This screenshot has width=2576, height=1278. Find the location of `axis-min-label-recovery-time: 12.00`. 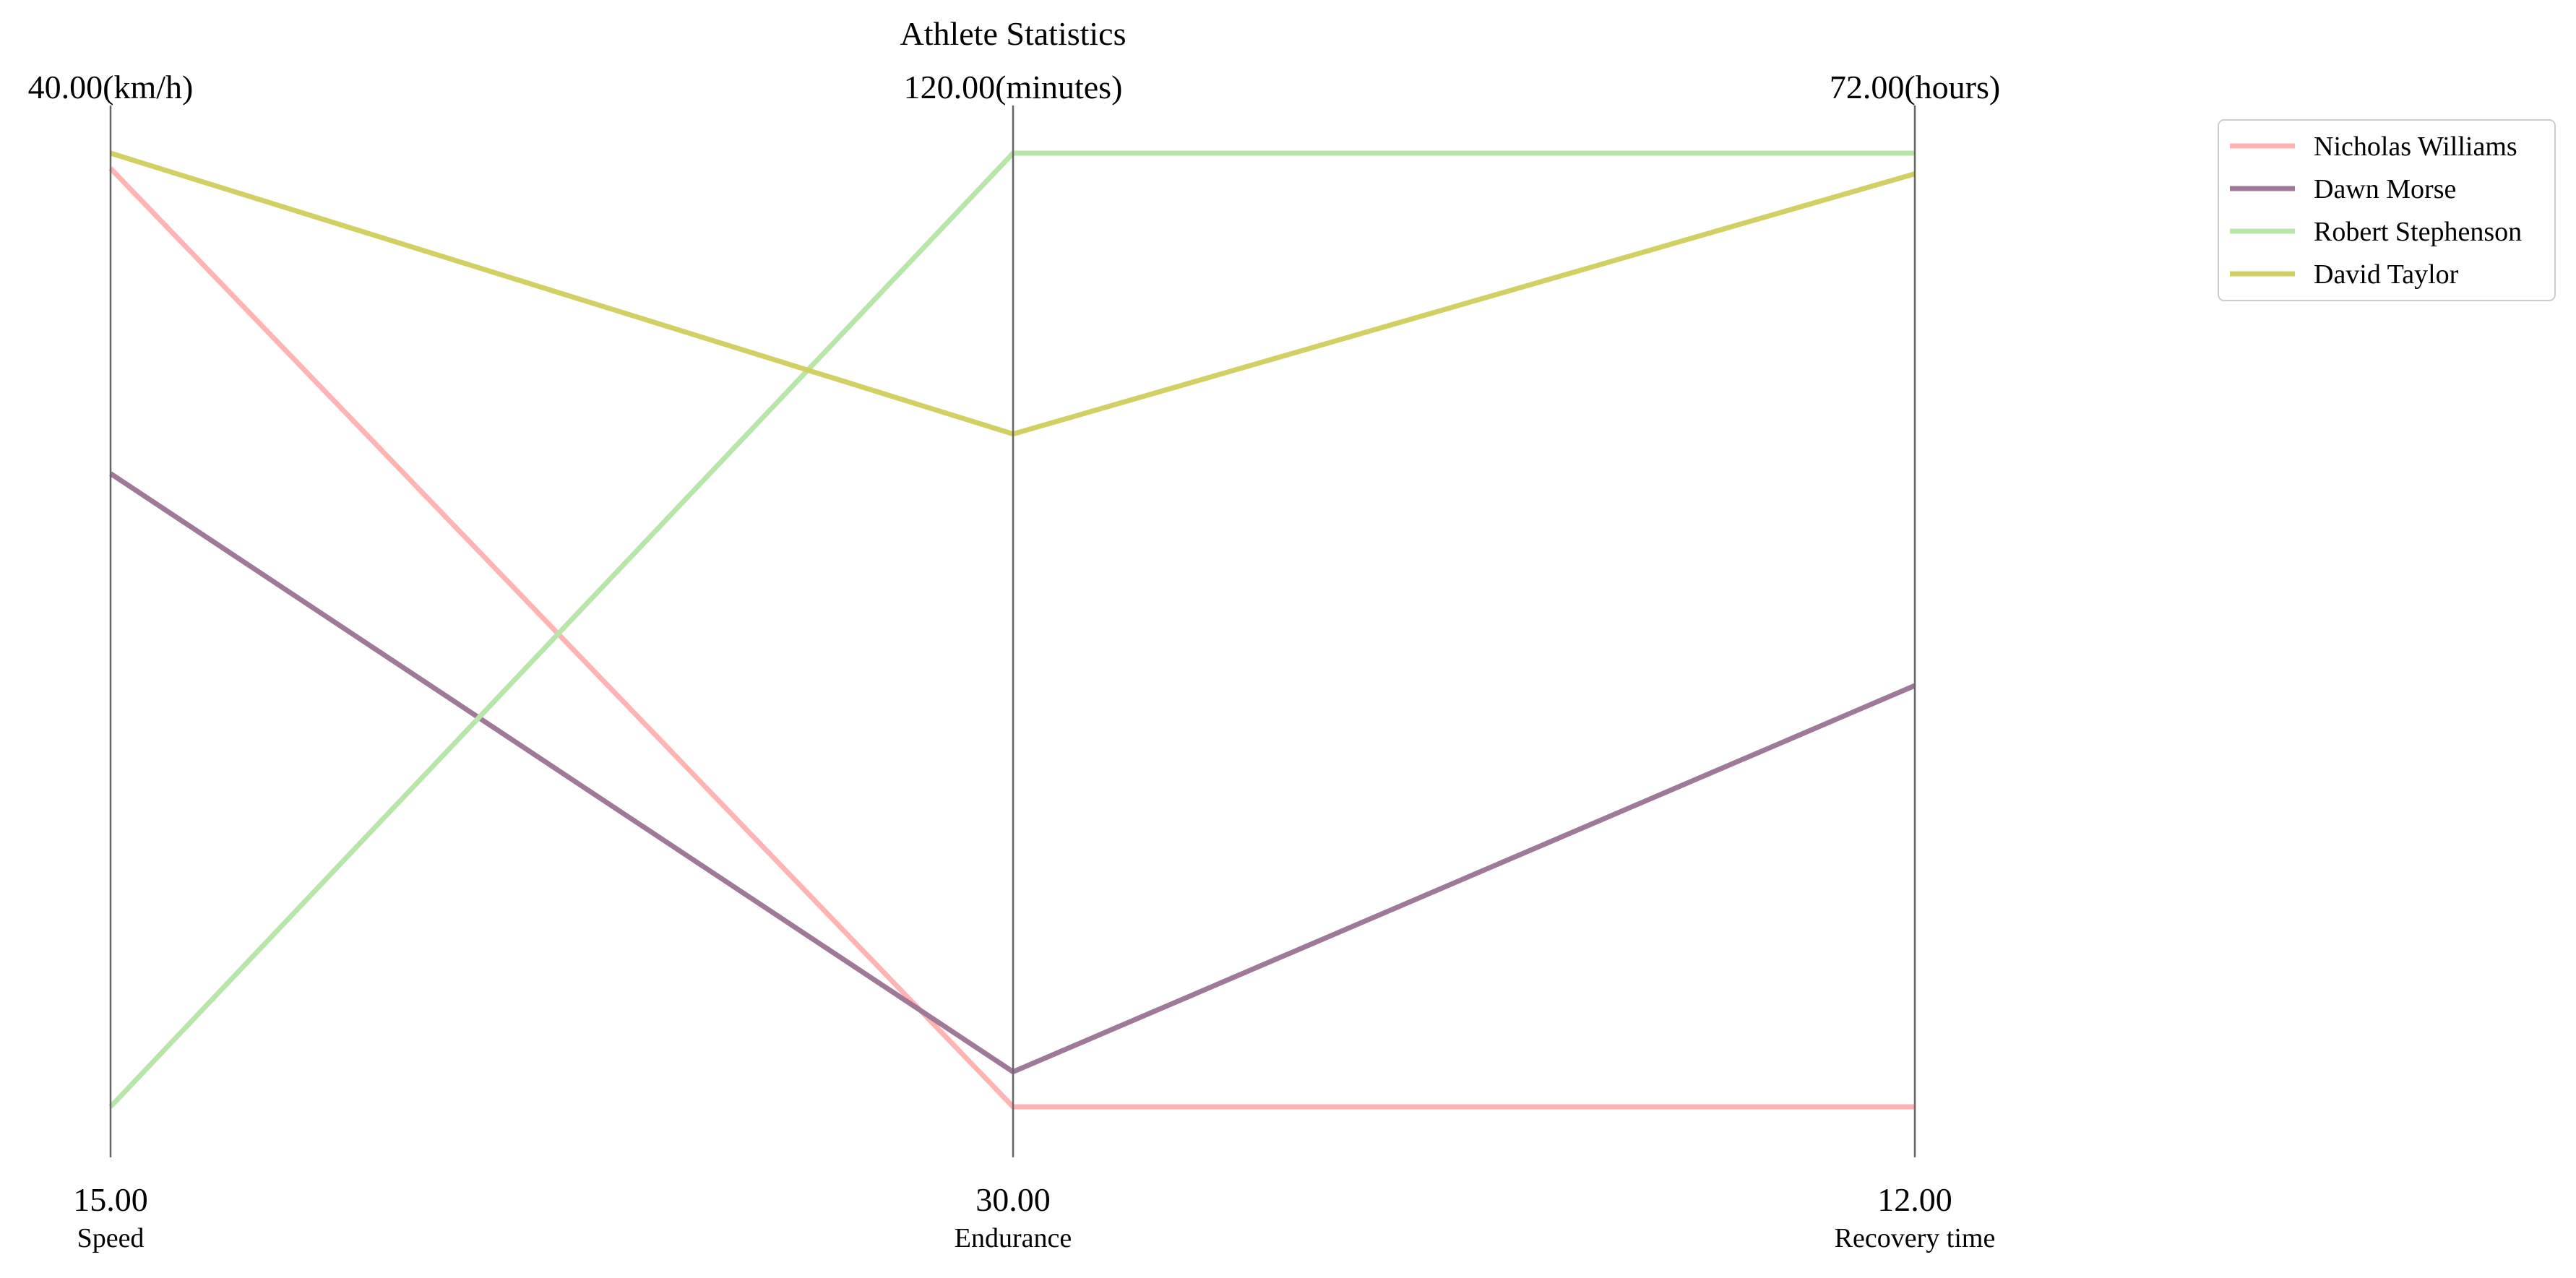

axis-min-label-recovery-time: 12.00 is located at coordinates (1914, 1199).